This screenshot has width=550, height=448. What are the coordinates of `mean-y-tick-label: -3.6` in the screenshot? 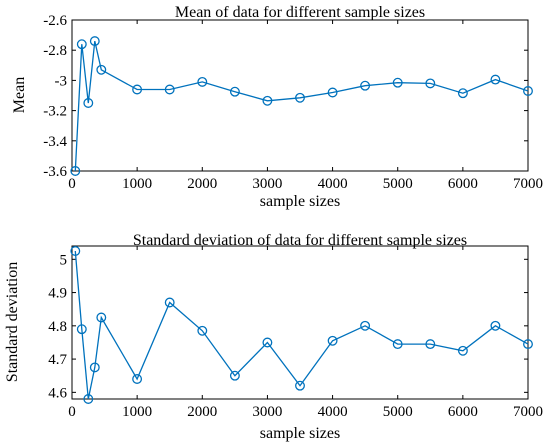 It's located at (55, 172).